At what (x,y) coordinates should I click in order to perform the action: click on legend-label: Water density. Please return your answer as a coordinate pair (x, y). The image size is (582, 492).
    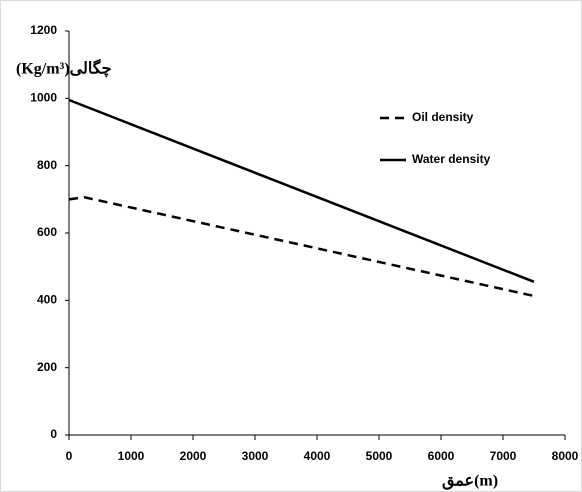
    Looking at the image, I should click on (451, 159).